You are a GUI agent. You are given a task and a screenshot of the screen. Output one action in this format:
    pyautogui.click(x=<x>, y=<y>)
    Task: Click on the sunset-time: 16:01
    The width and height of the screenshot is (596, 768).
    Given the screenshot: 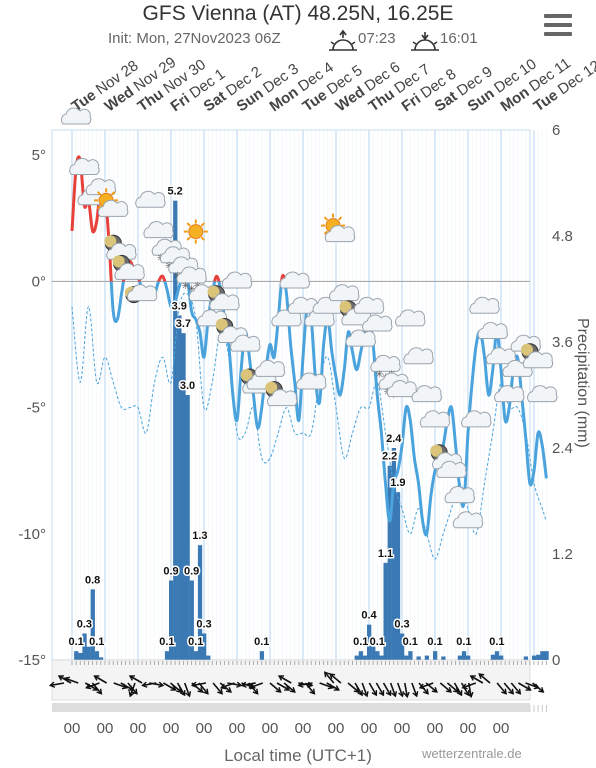 What is the action you would take?
    pyautogui.click(x=459, y=38)
    